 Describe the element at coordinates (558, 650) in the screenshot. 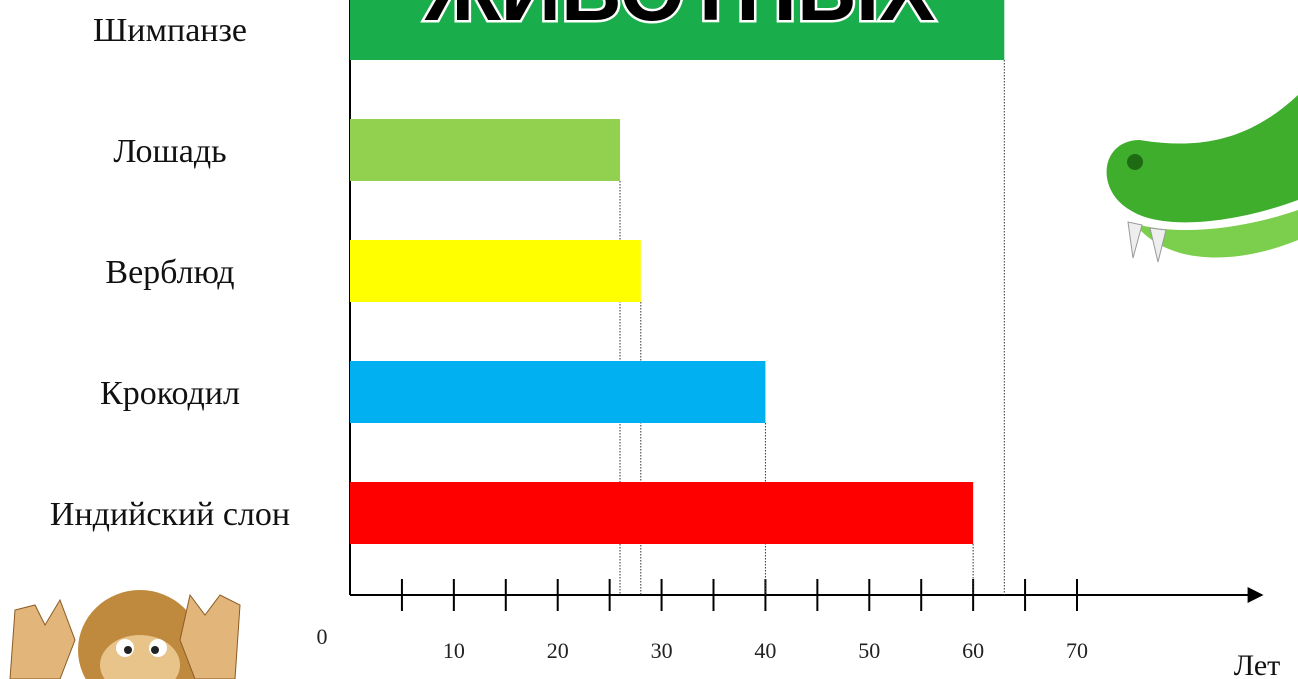

I see `x-tick-label: 20` at that location.